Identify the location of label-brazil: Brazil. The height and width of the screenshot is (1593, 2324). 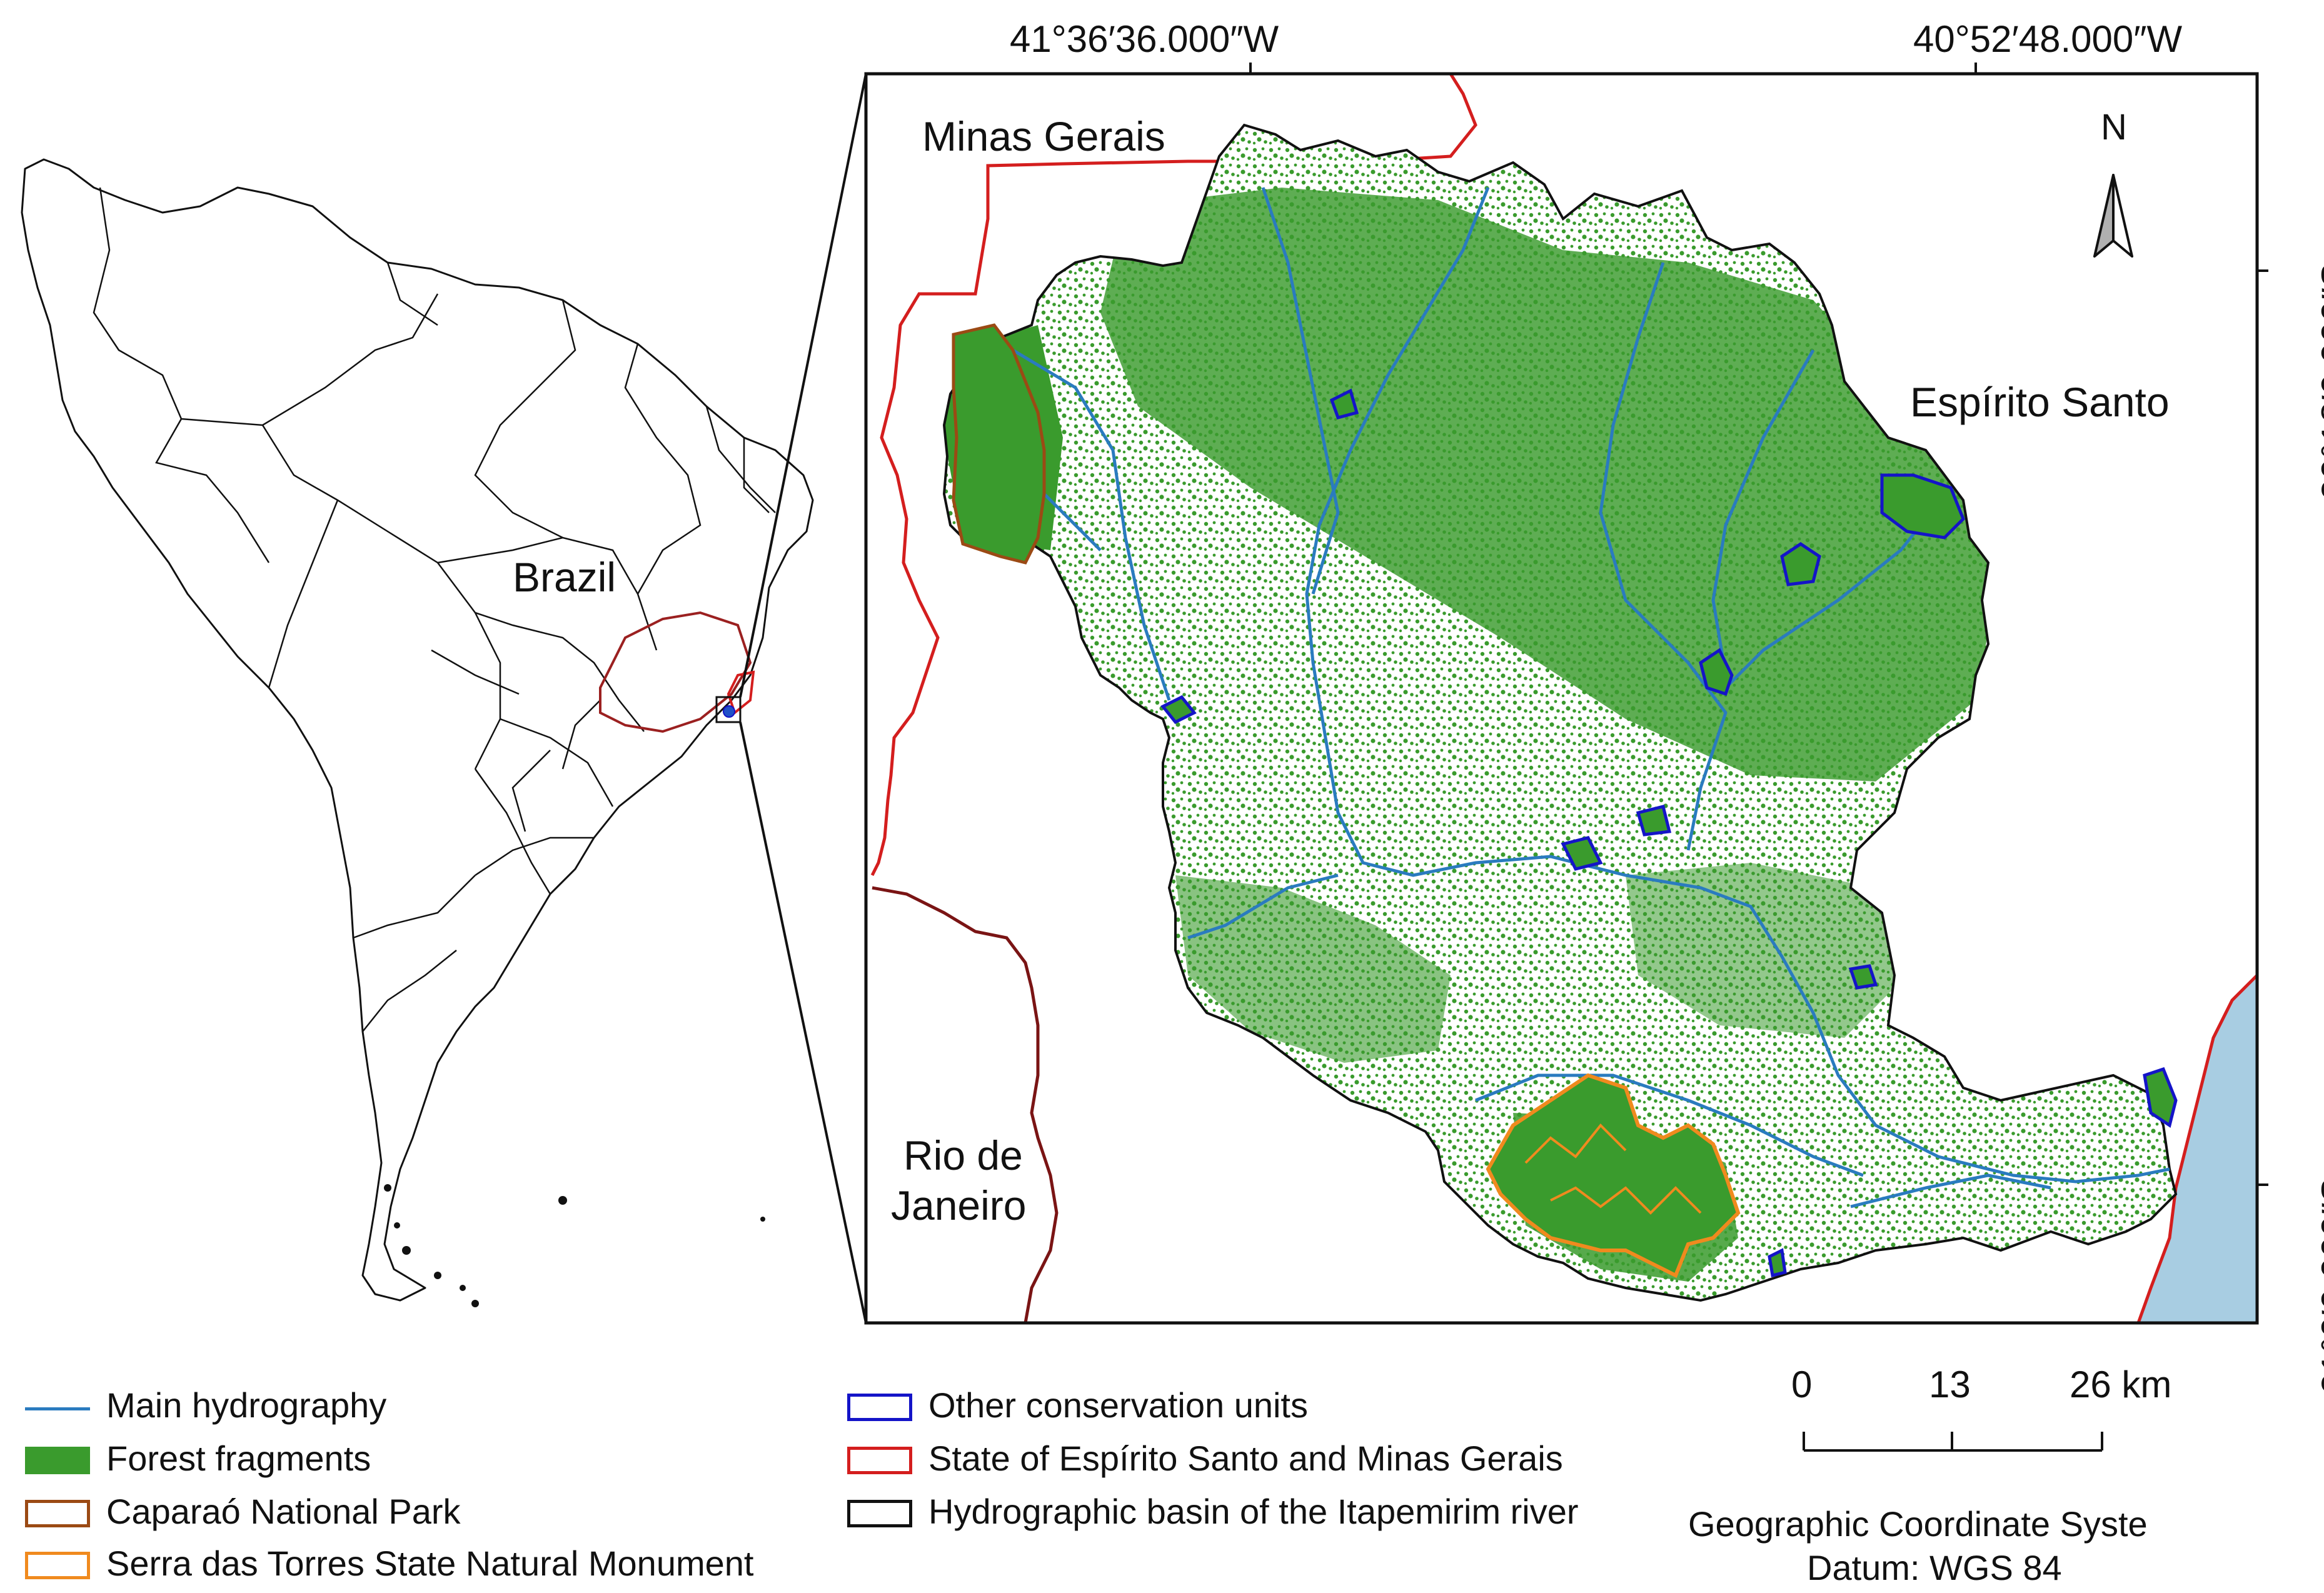
(564, 577).